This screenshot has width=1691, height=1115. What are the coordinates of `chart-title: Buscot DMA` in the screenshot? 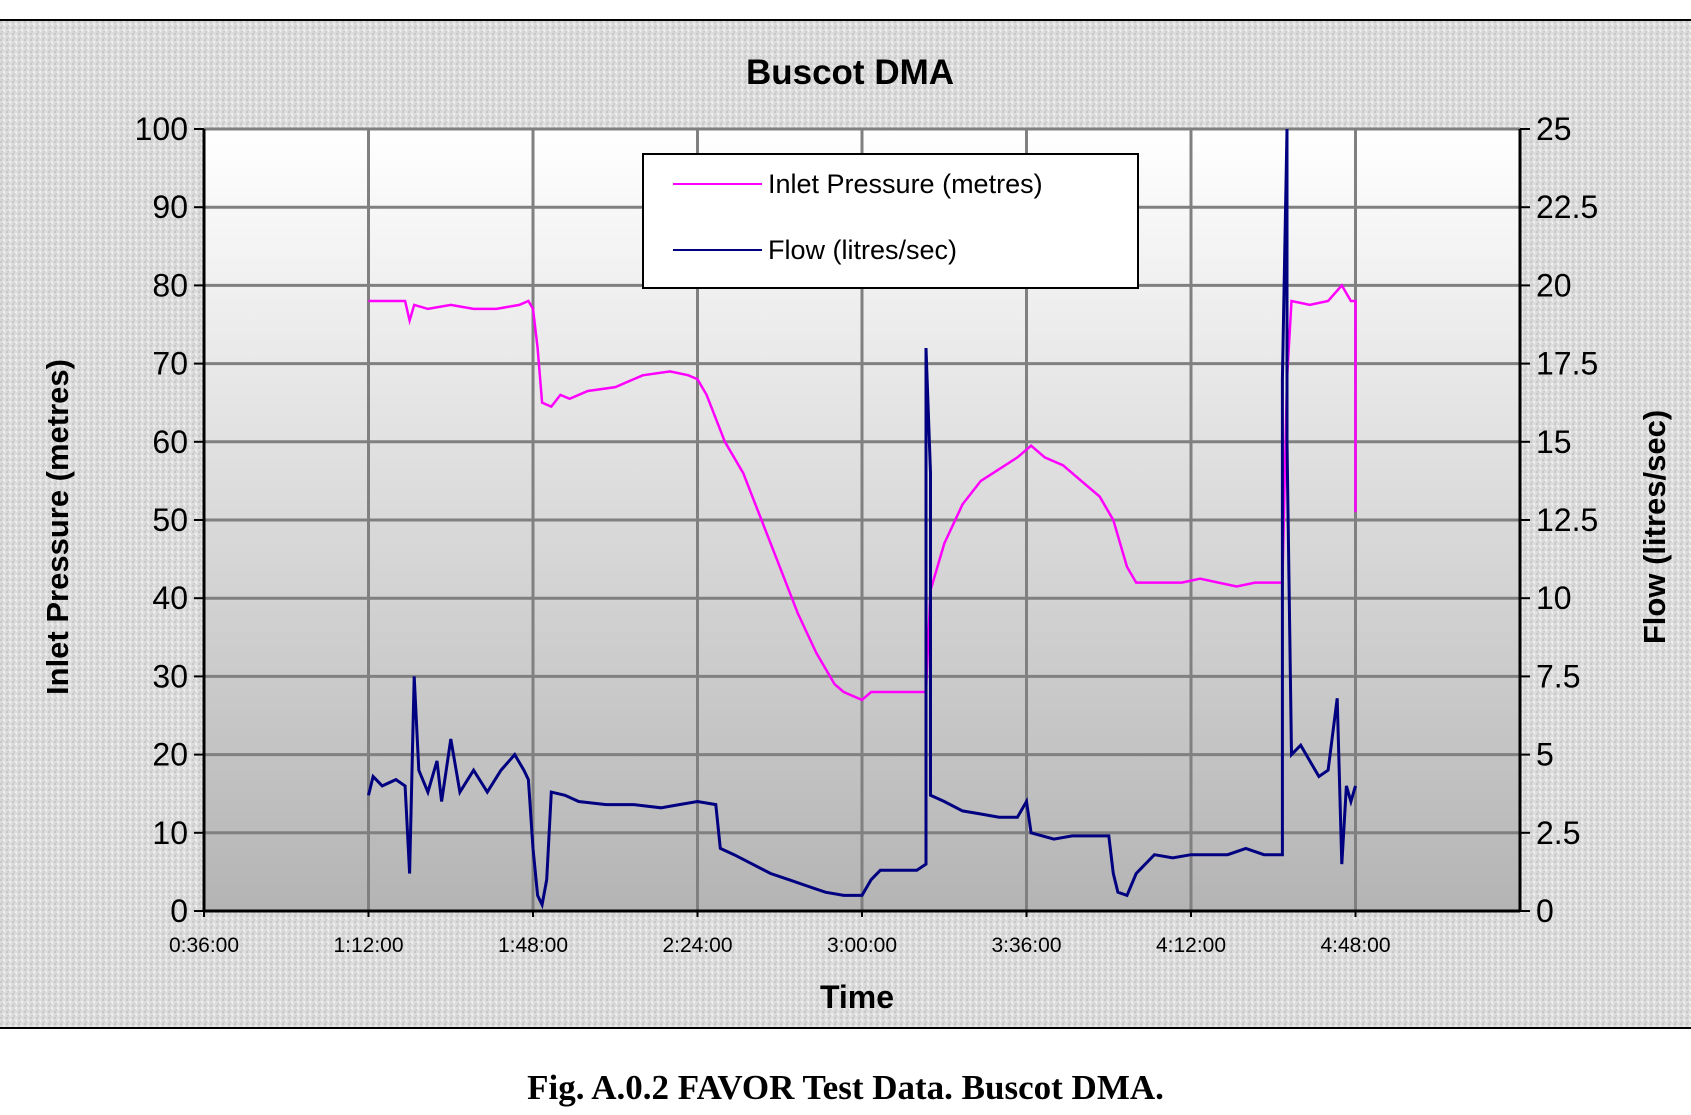 It's located at (850, 72).